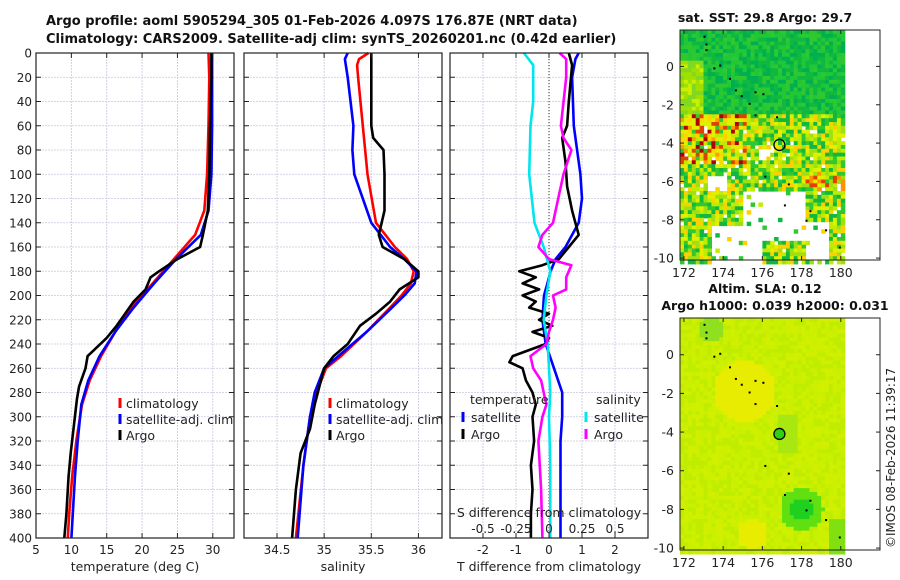 The image size is (900, 580). Describe the element at coordinates (20, 466) in the screenshot. I see `y-tick-label: 340` at that location.